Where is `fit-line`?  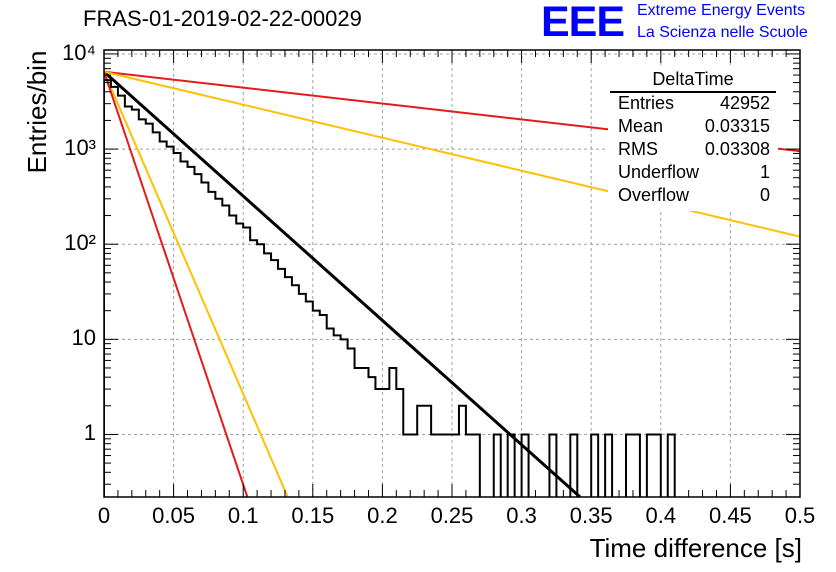
fit-line is located at coordinates (176, 284).